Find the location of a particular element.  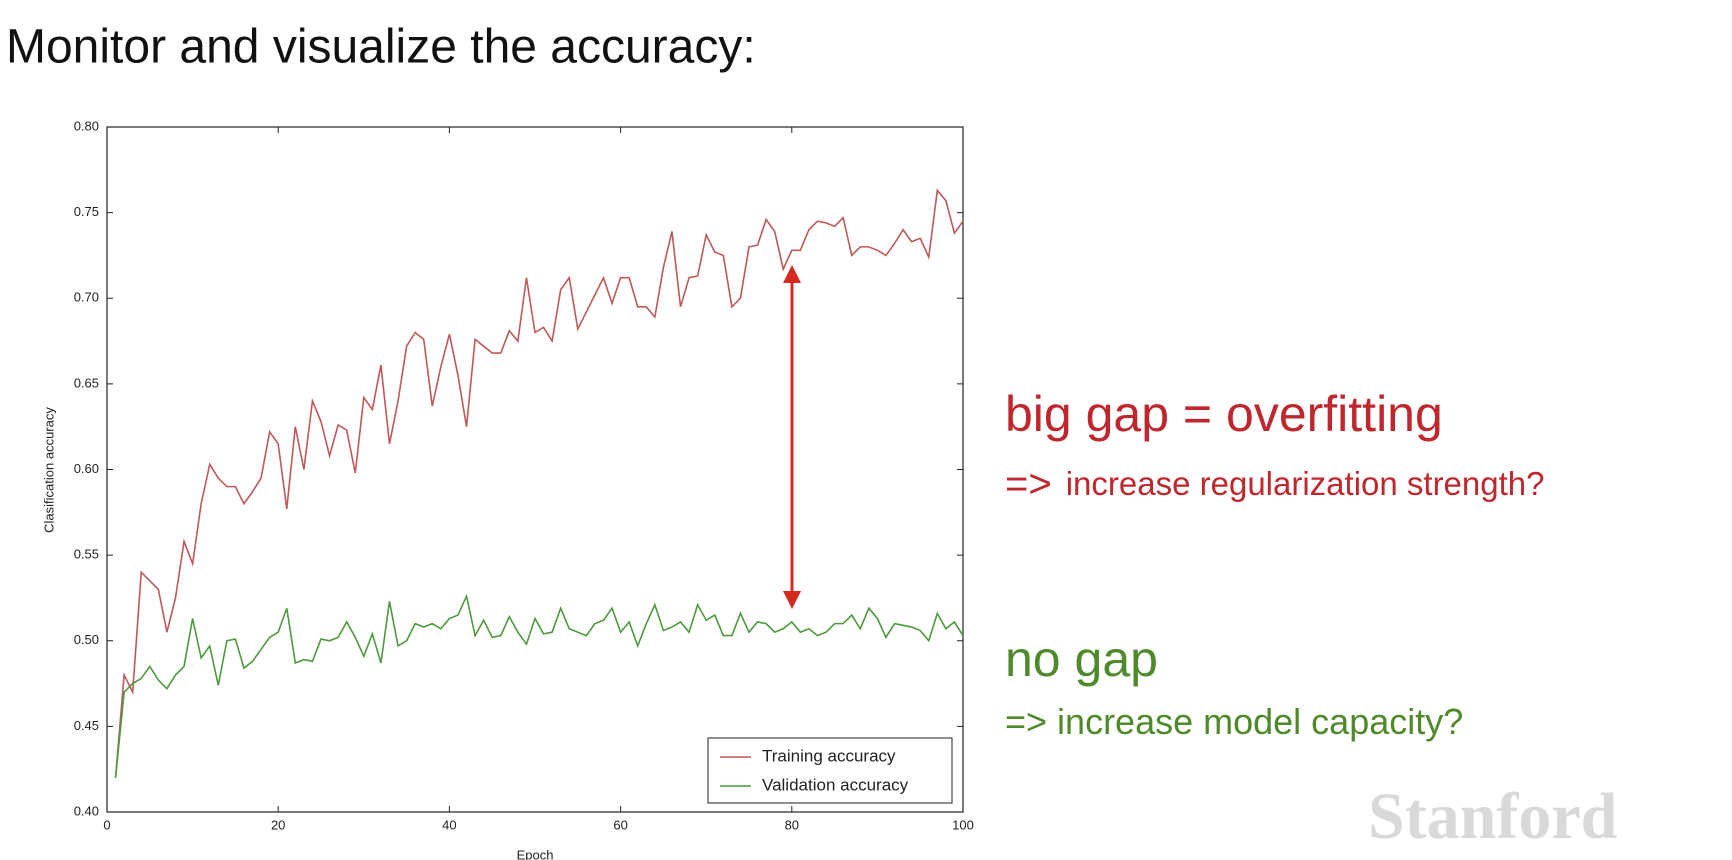

note-text: => increase model capacity? is located at coordinates (1234, 721).